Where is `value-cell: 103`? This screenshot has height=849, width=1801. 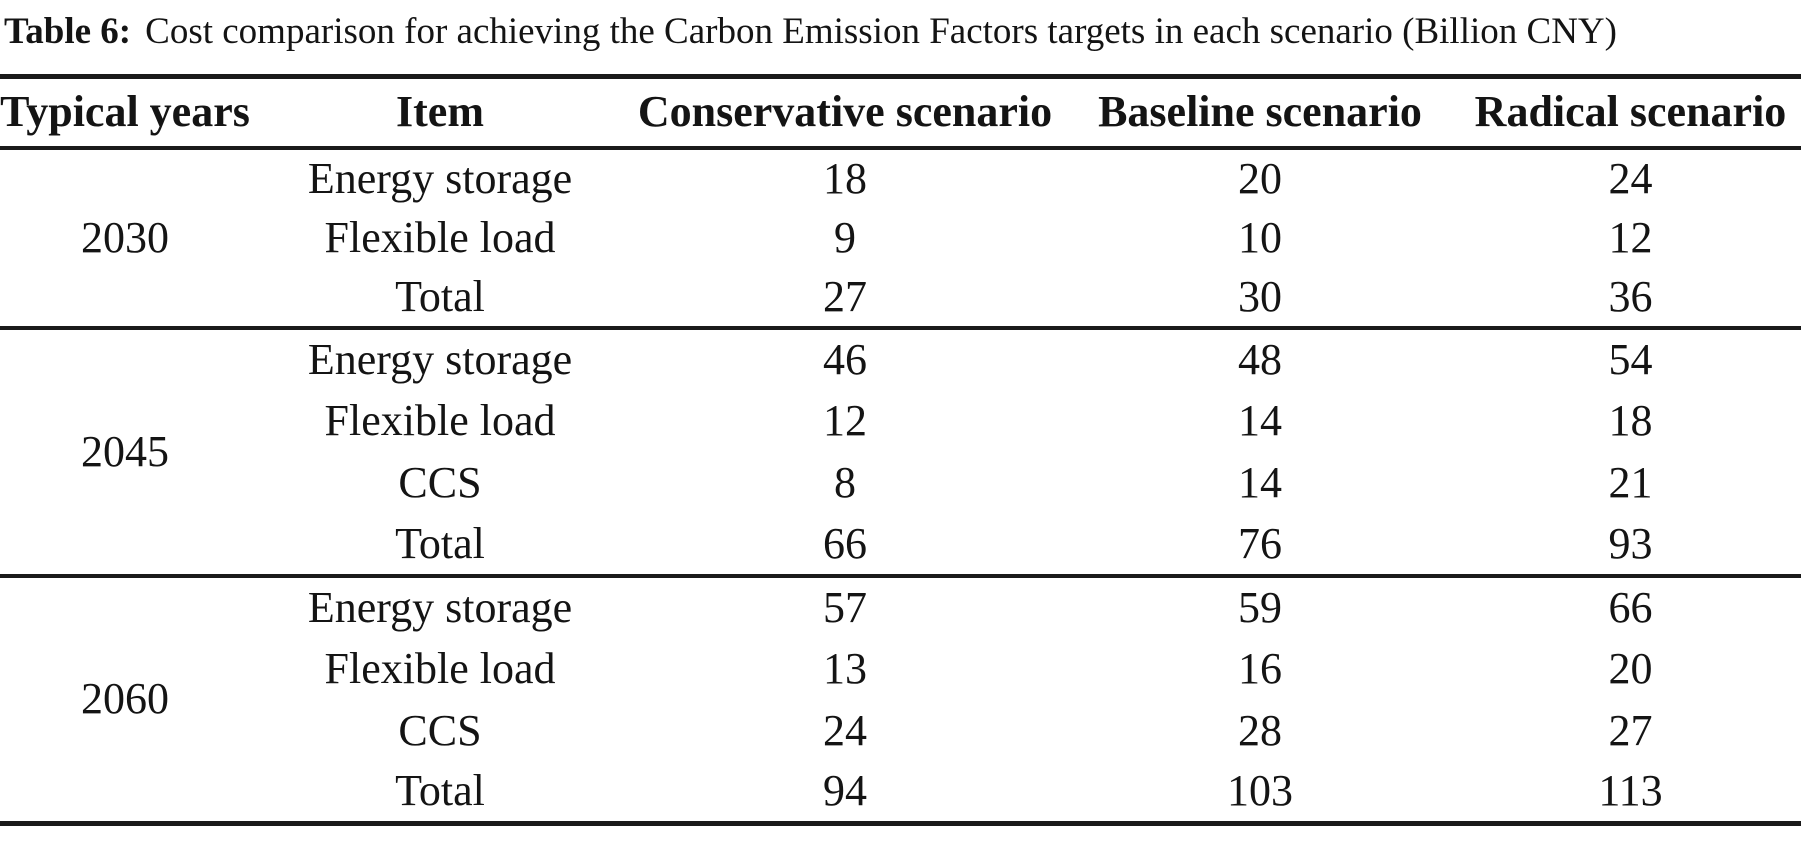
value-cell: 103 is located at coordinates (1260, 791).